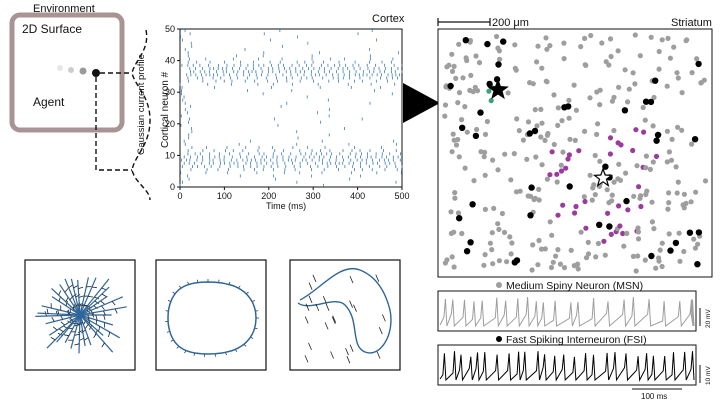 This screenshot has height=401, width=720. I want to click on star-marker-open, so click(603, 177).